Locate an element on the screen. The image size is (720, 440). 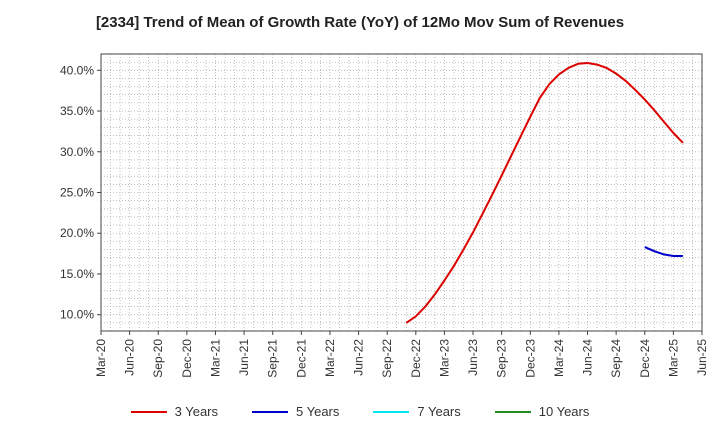
x-tick-label: Mar-22 is located at coordinates (330, 358).